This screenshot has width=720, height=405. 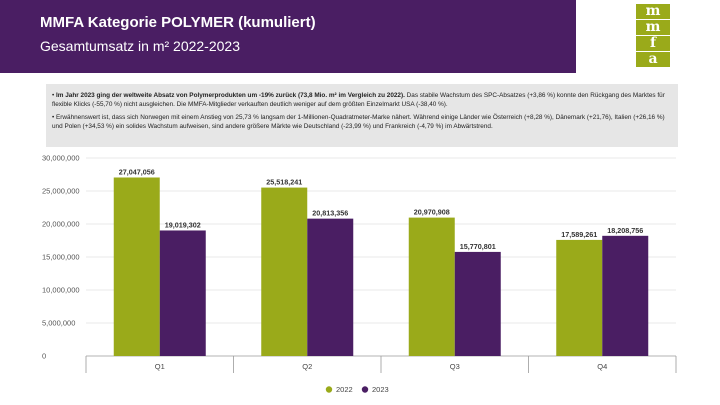 I want to click on data-label: 27,047,056, so click(x=137, y=171).